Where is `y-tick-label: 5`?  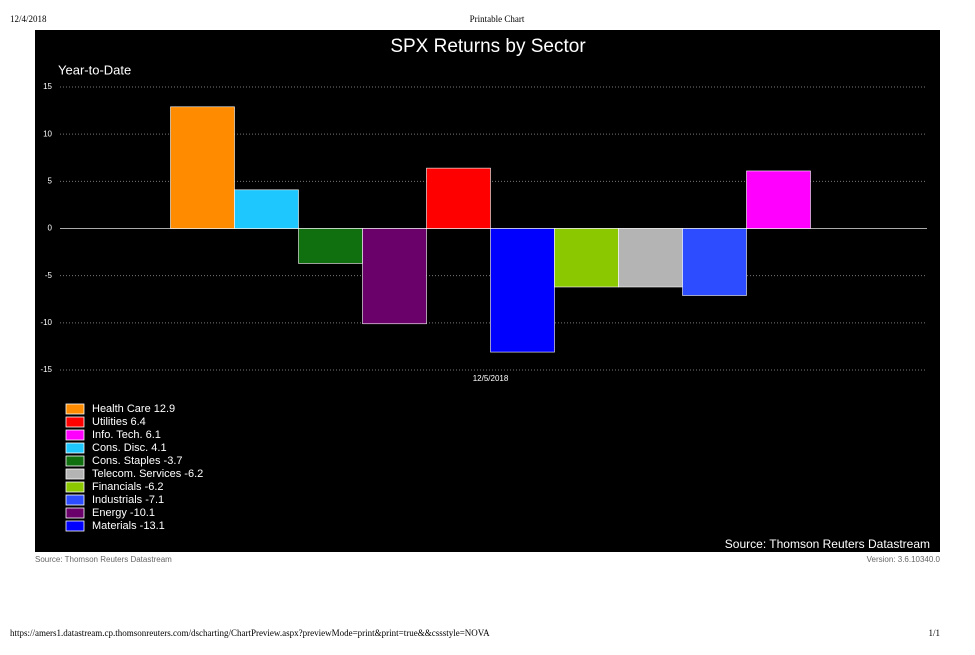
y-tick-label: 5 is located at coordinates (50, 180).